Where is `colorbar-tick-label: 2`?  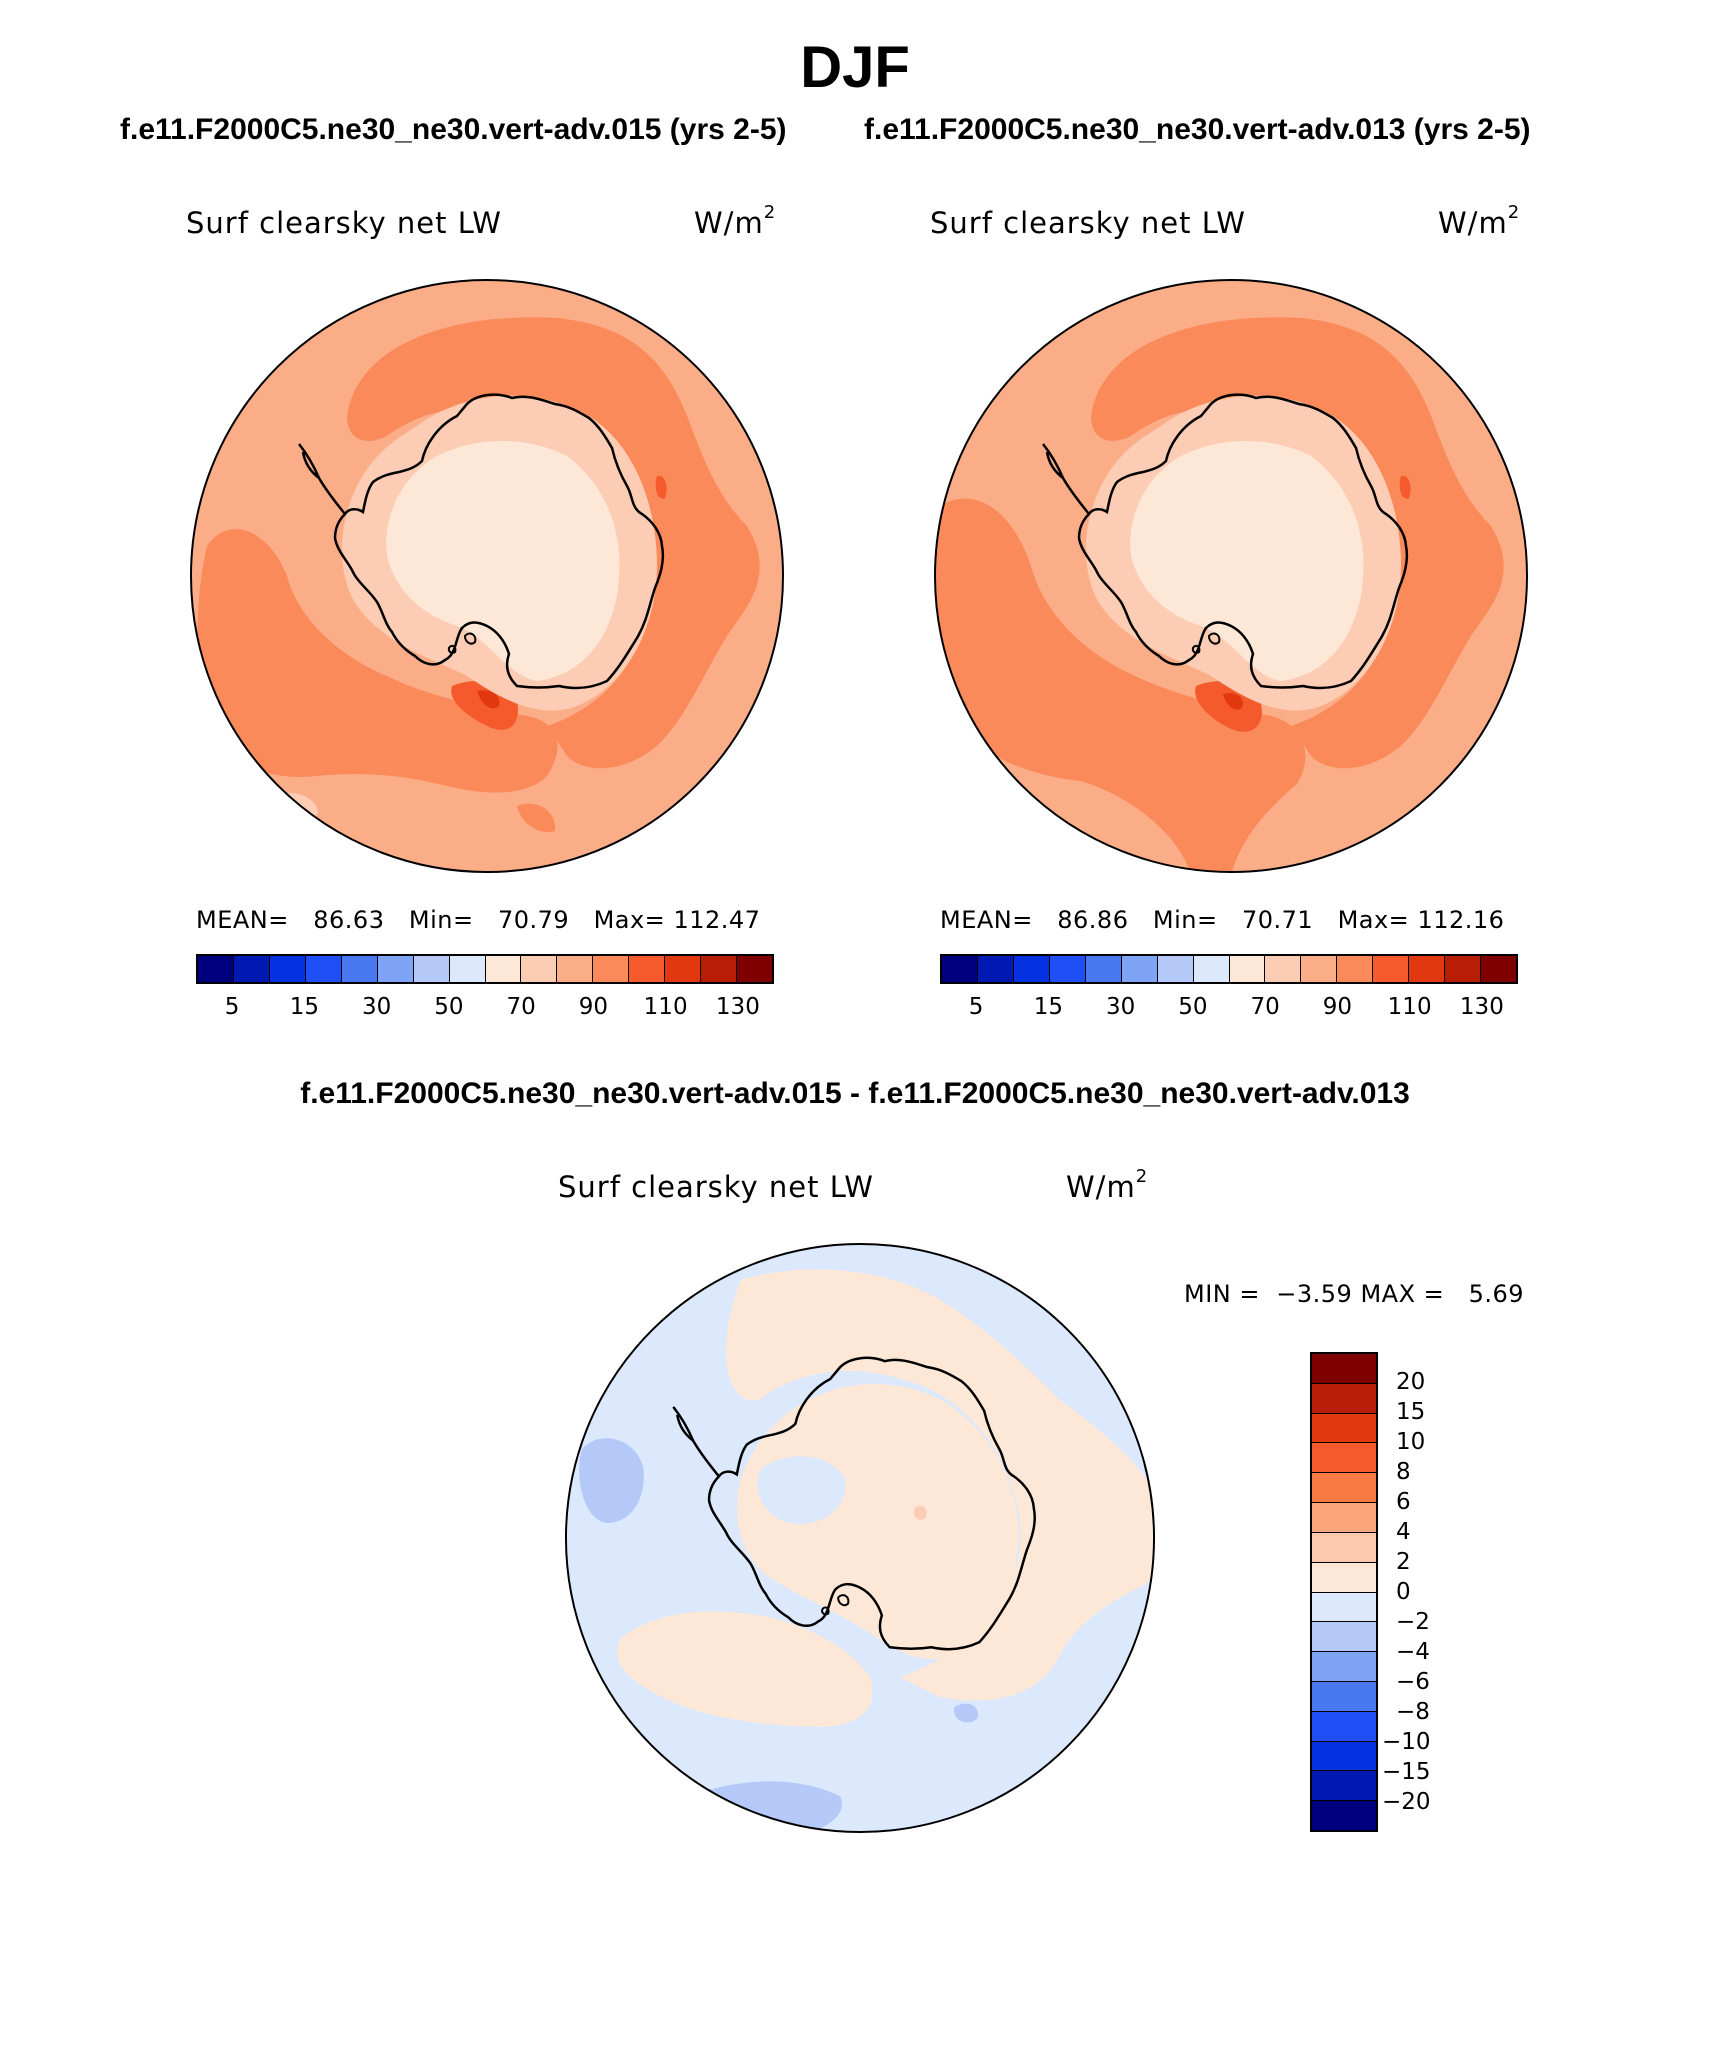 colorbar-tick-label: 2 is located at coordinates (1403, 1562).